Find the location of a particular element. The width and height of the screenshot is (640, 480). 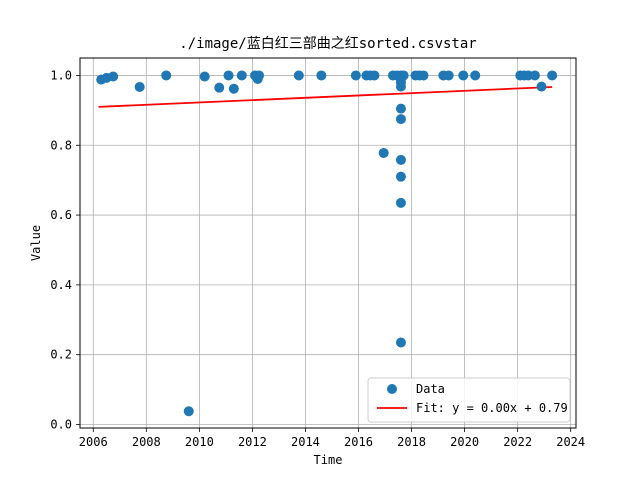

y-tick-label: 0.0 is located at coordinates (61, 425).